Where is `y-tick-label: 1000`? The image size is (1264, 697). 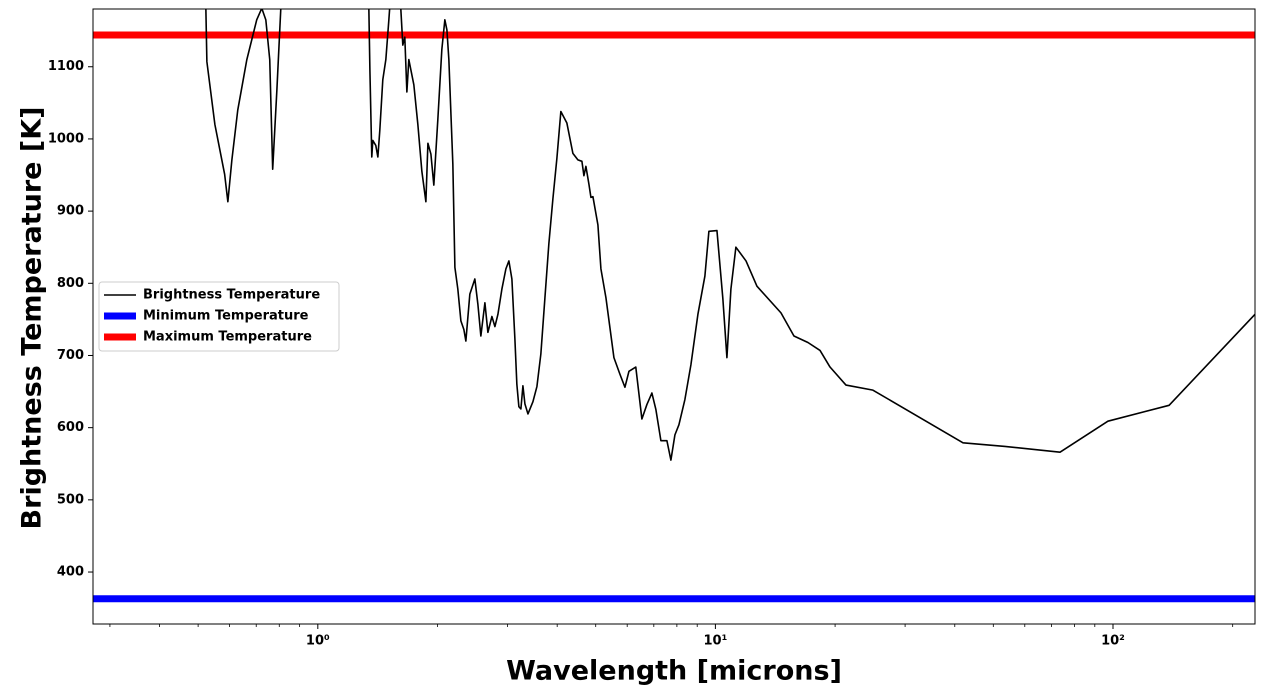
y-tick-label: 1000 is located at coordinates (66, 138).